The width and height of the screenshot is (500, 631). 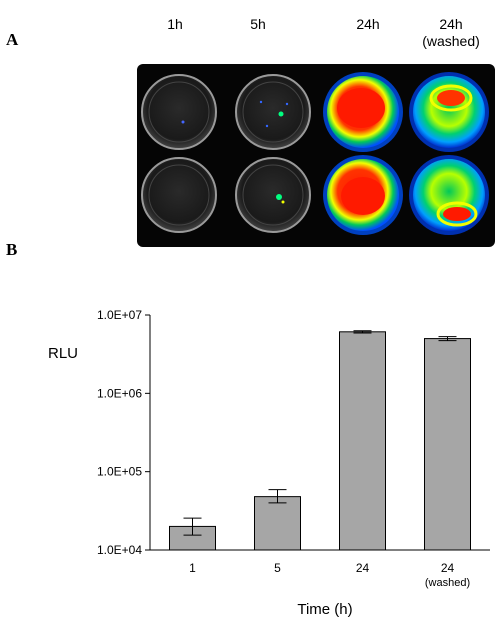 I want to click on x-tick-label: 1, so click(x=192, y=568).